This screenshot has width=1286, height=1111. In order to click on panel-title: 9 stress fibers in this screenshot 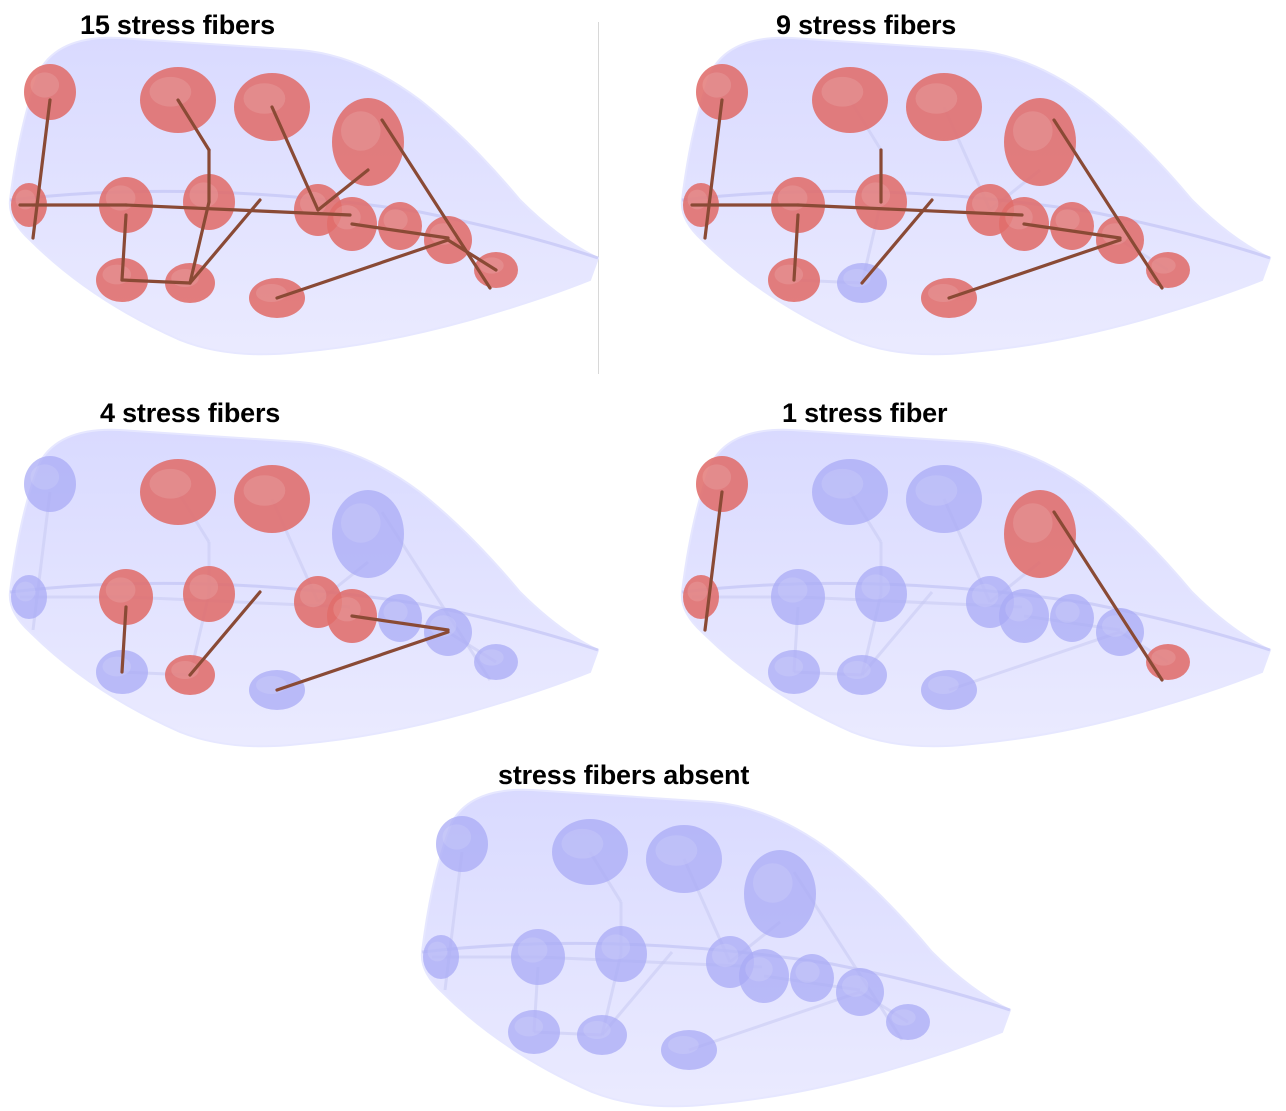, I will do `click(866, 25)`.